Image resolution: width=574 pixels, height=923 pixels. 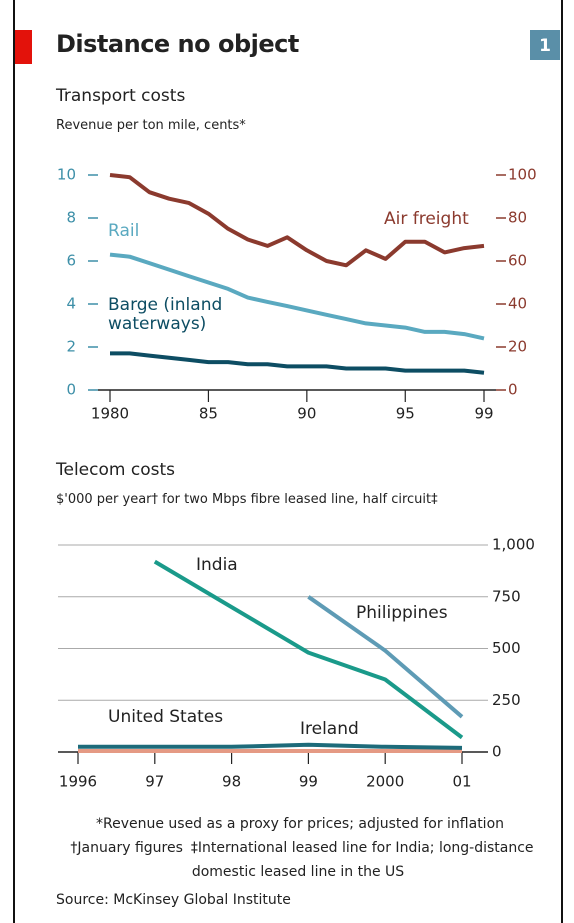 What do you see at coordinates (513, 390) in the screenshot?
I see `y2-tick-label: 0` at bounding box center [513, 390].